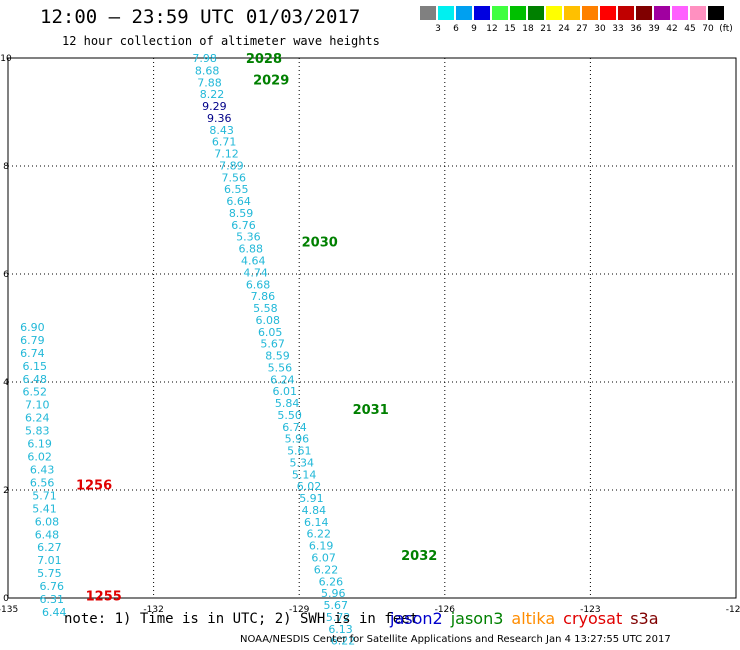 This screenshot has width=740, height=650. Describe the element at coordinates (708, 29) in the screenshot. I see `legend-label: 70` at that location.